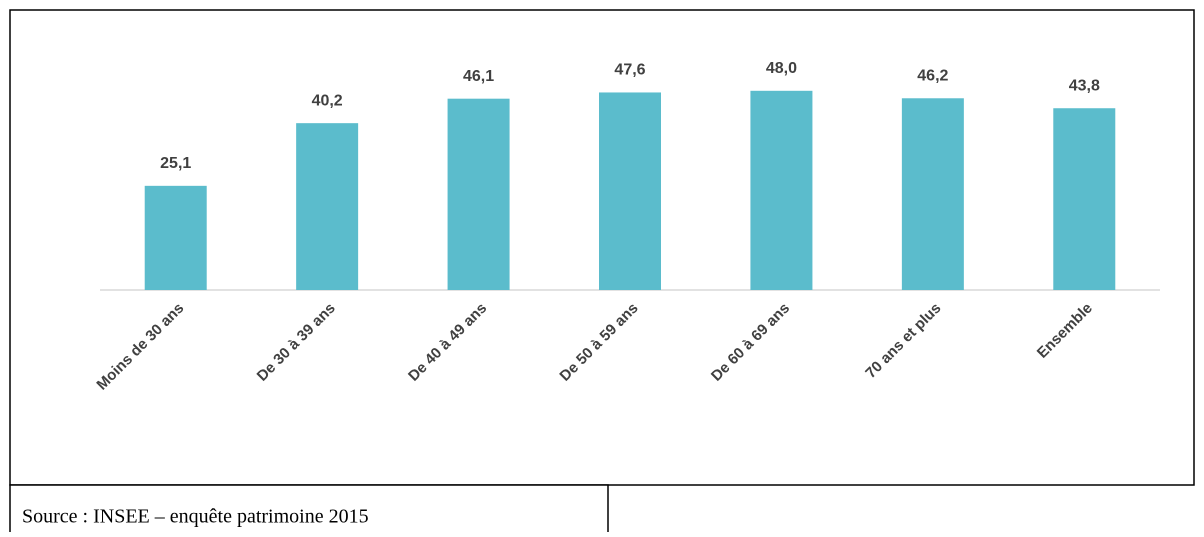 Image resolution: width=1204 pixels, height=537 pixels. What do you see at coordinates (447, 342) in the screenshot?
I see `x-tick-label: De 40 à 49 ans` at bounding box center [447, 342].